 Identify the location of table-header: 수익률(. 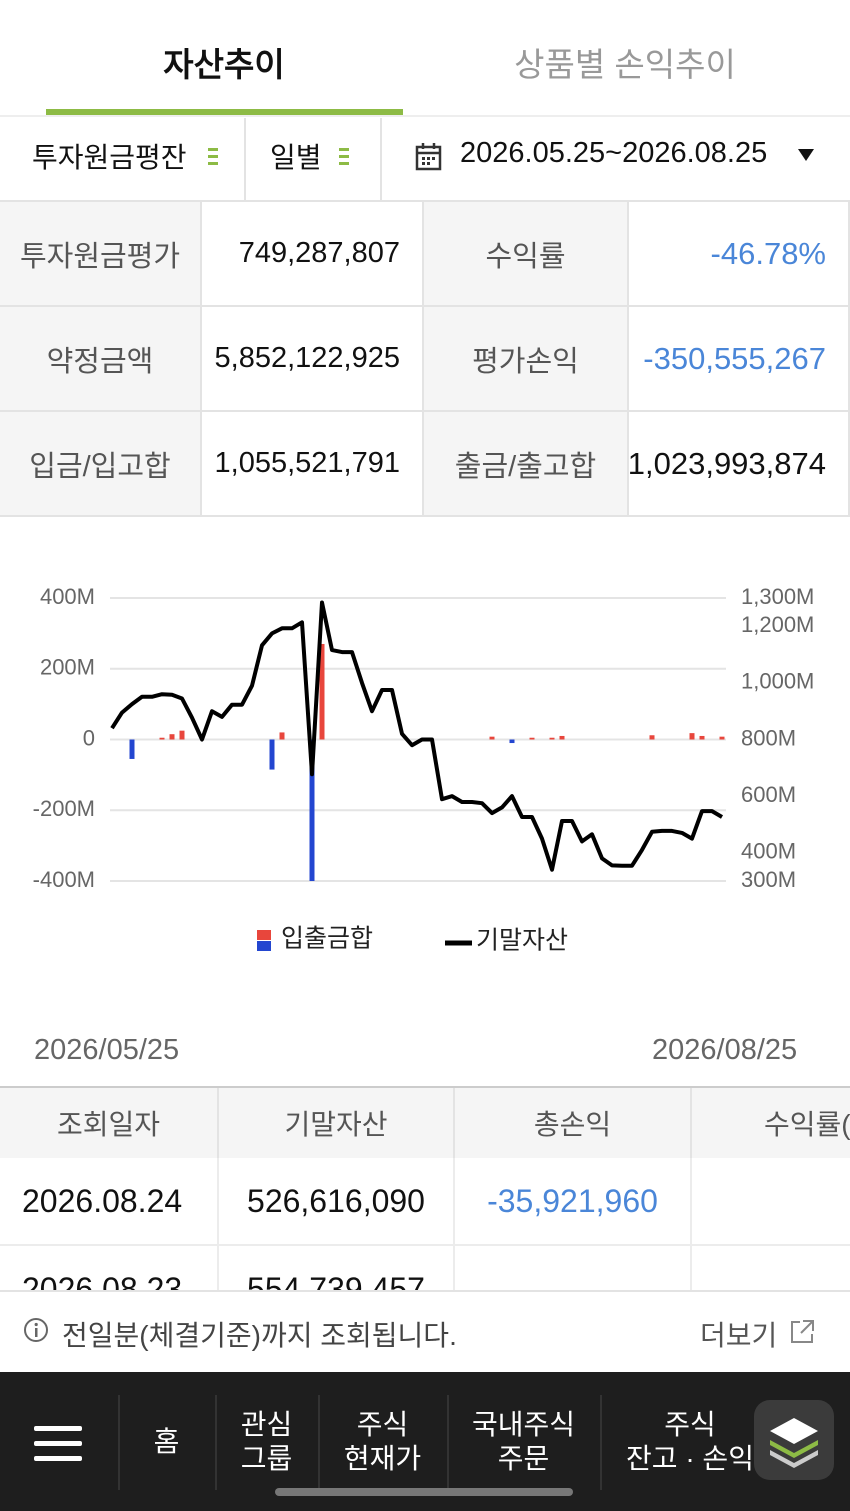
(771, 1123).